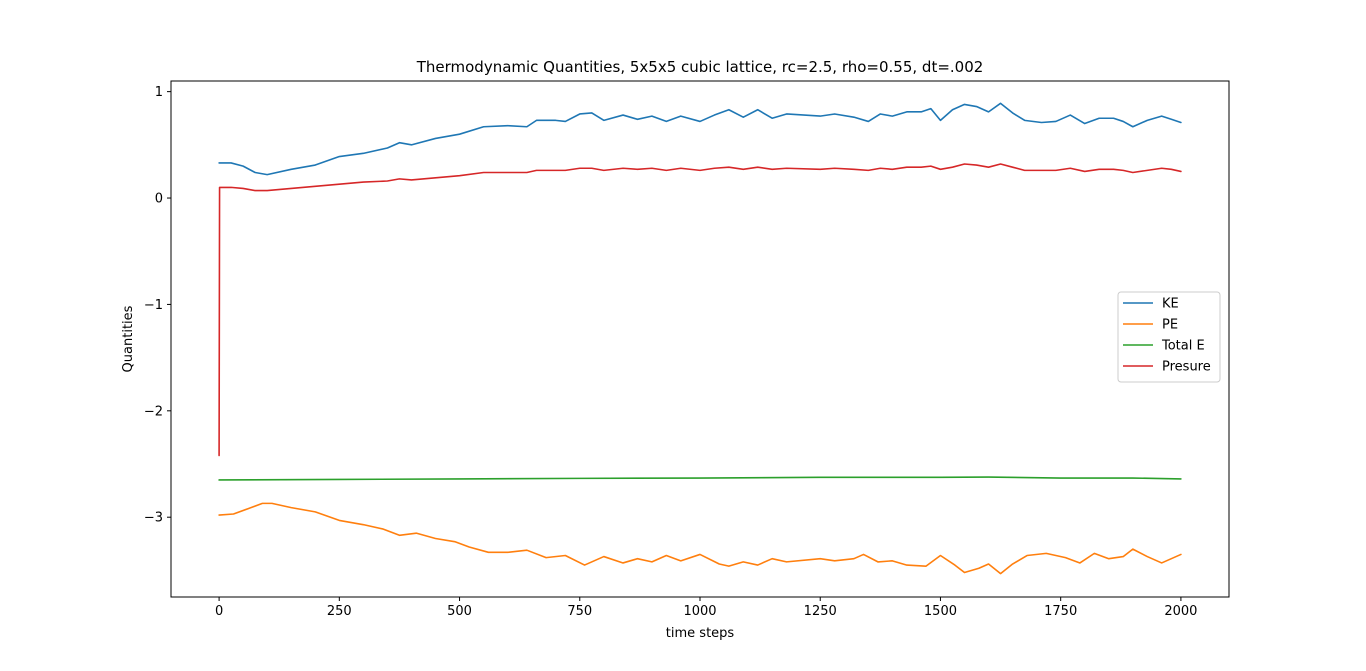 The width and height of the screenshot is (1366, 671). I want to click on legend-entry: Presure, so click(1186, 367).